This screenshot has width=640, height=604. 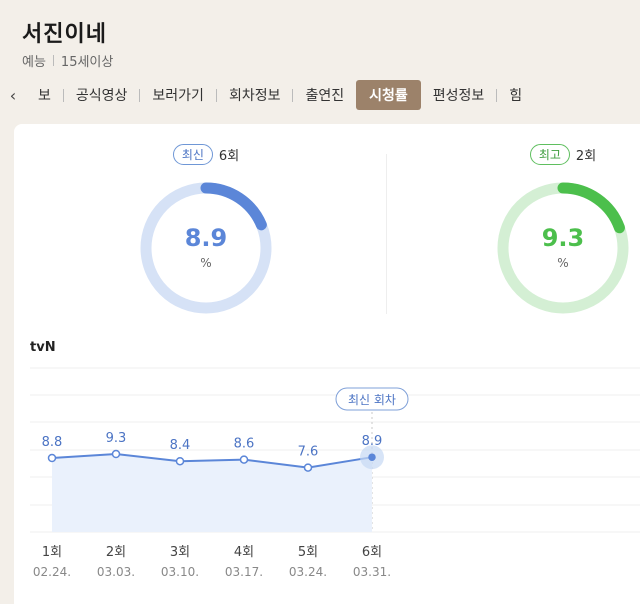 I want to click on highest-value: 9.3, so click(x=563, y=238).